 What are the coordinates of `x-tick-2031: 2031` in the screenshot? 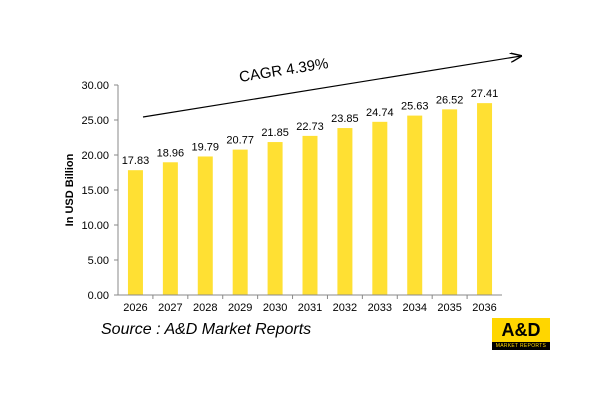 It's located at (310, 308).